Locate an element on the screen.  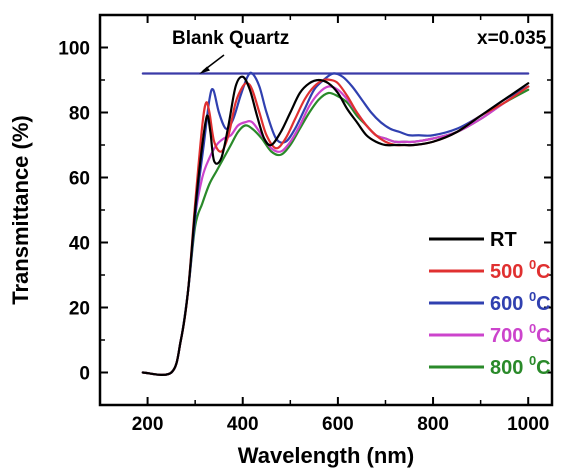
x-tick-label: 400 is located at coordinates (243, 424).